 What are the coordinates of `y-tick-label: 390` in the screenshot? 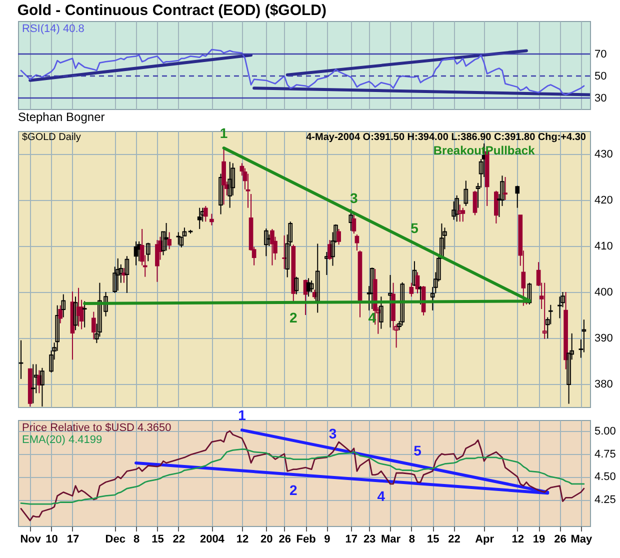 It's located at (603, 338).